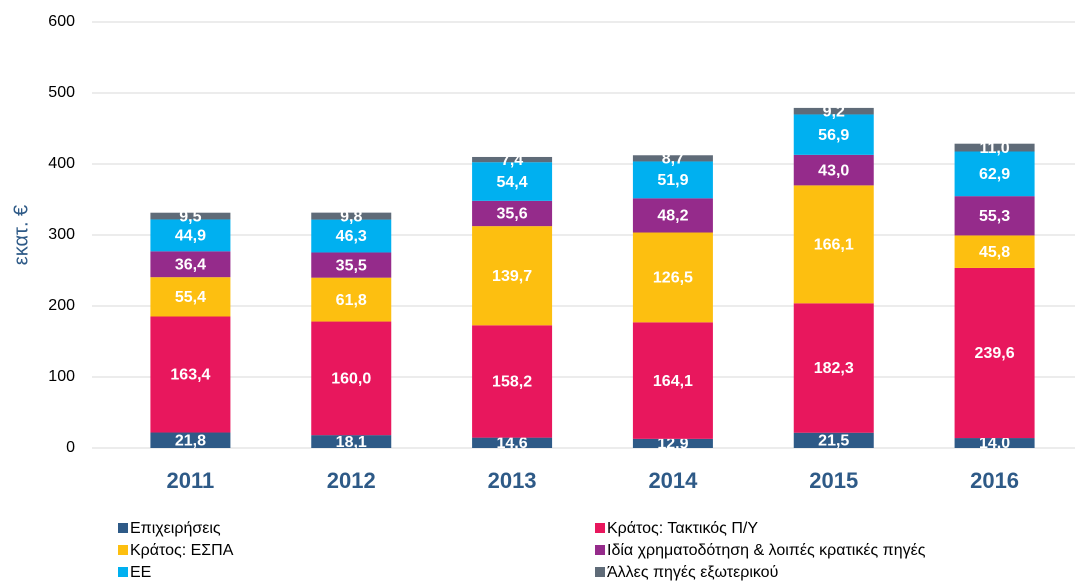  What do you see at coordinates (351, 480) in the screenshot?
I see `x-tick-label: 2012` at bounding box center [351, 480].